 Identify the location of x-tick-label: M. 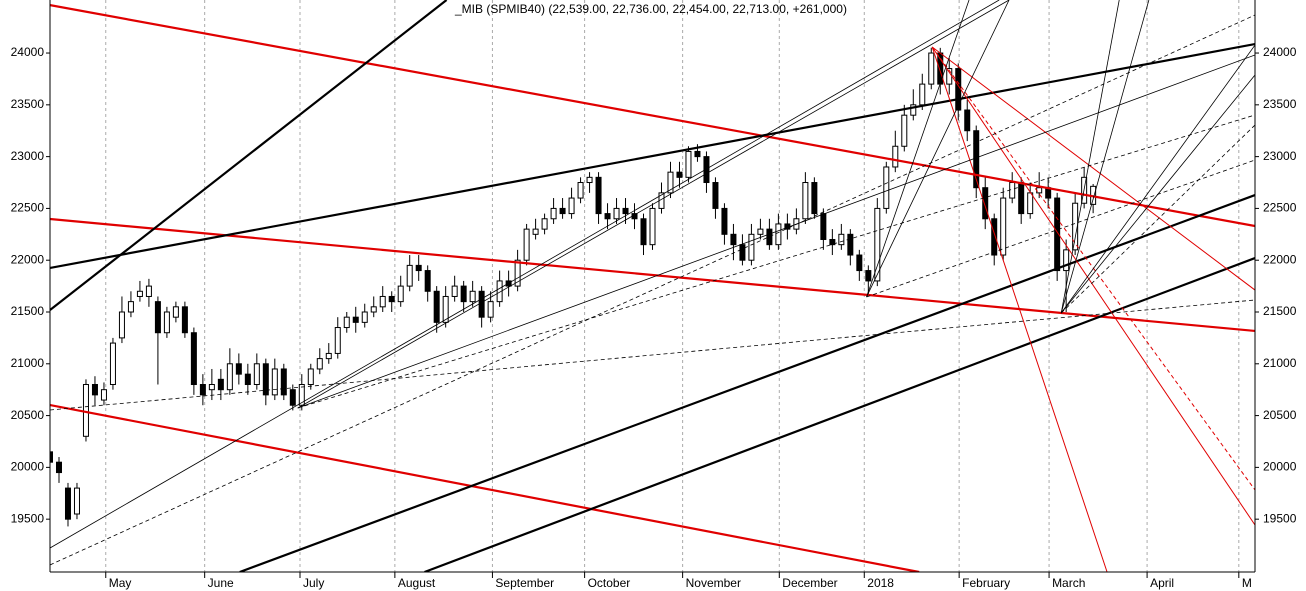
(1247, 583).